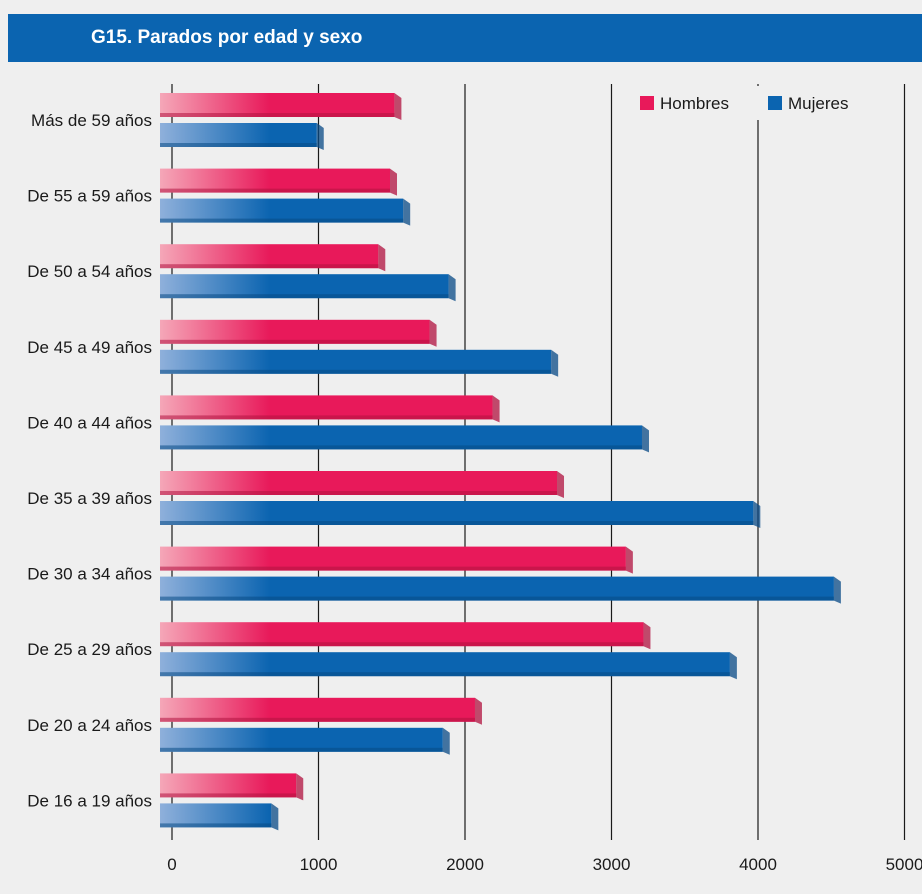 The width and height of the screenshot is (922, 894). Describe the element at coordinates (91, 120) in the screenshot. I see `category-label: Más de 59 años` at that location.